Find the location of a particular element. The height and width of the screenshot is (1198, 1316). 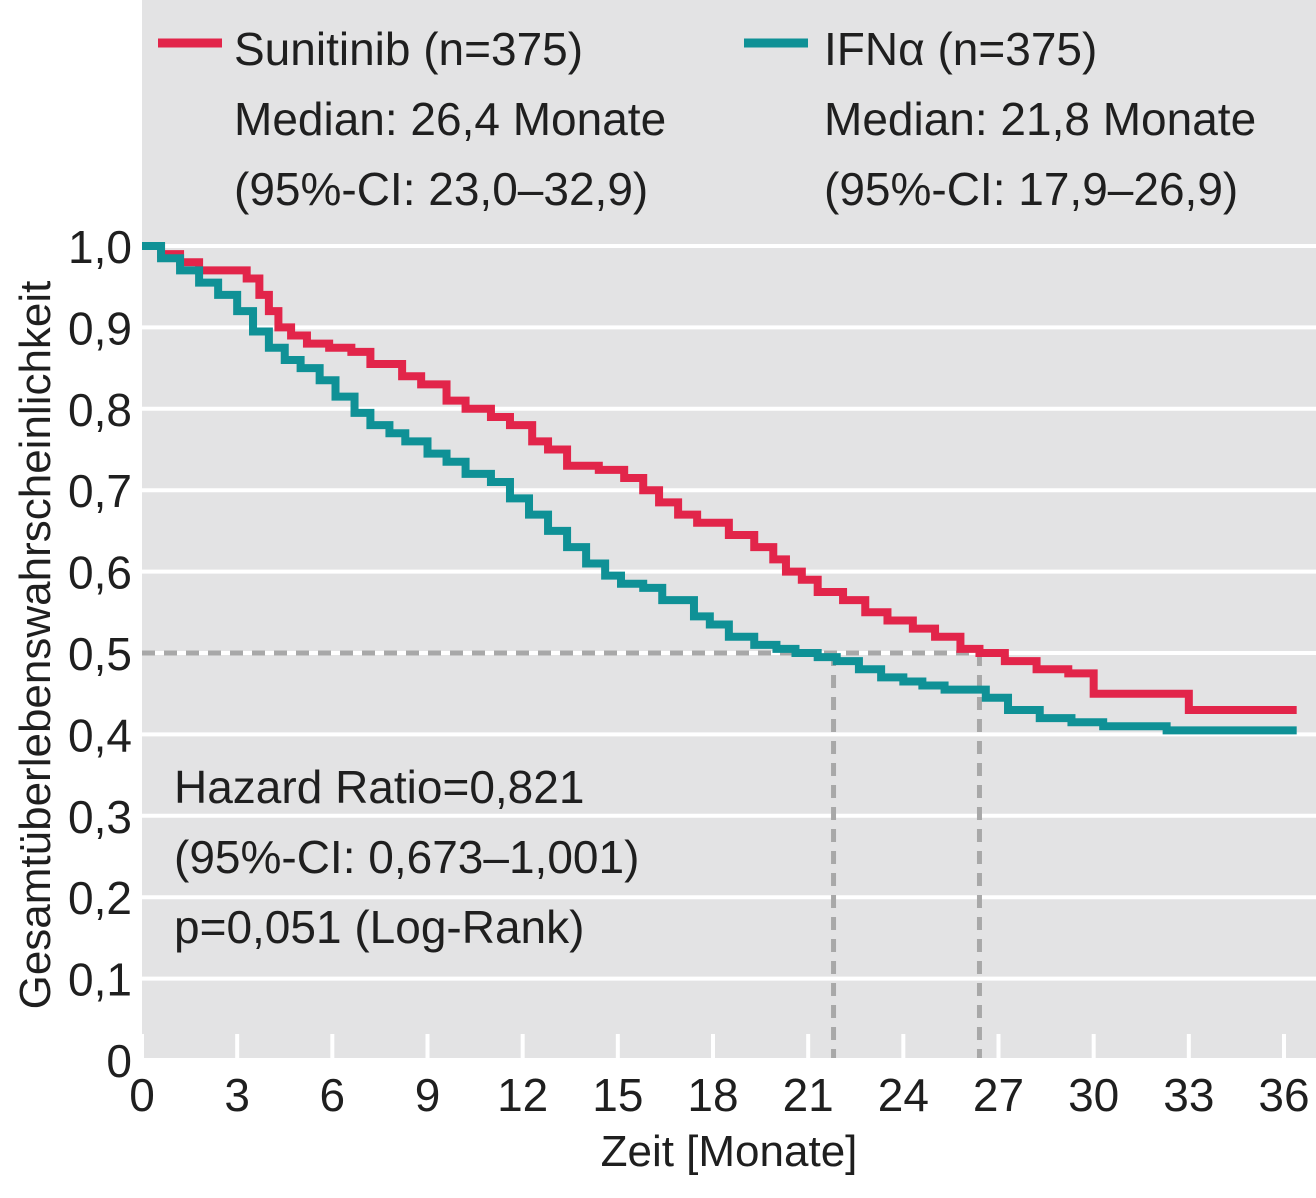

x-tick-label: 18 is located at coordinates (712, 1095).